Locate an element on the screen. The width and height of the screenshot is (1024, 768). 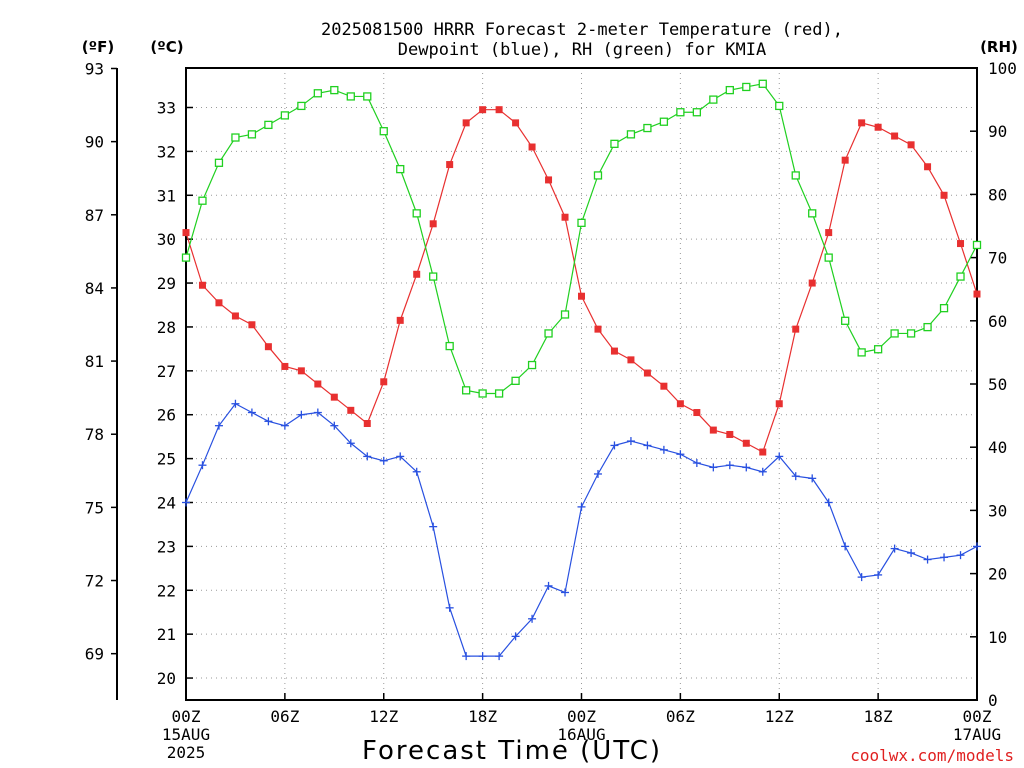
rh-tick-label: 30 is located at coordinates (997, 510).